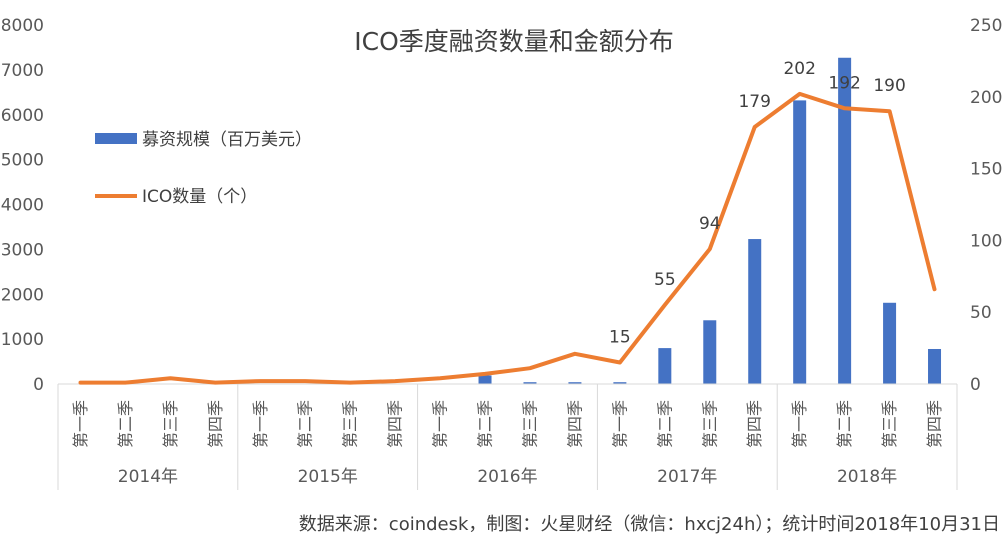 The width and height of the screenshot is (1008, 539). I want to click on data-label: 192, so click(844, 83).